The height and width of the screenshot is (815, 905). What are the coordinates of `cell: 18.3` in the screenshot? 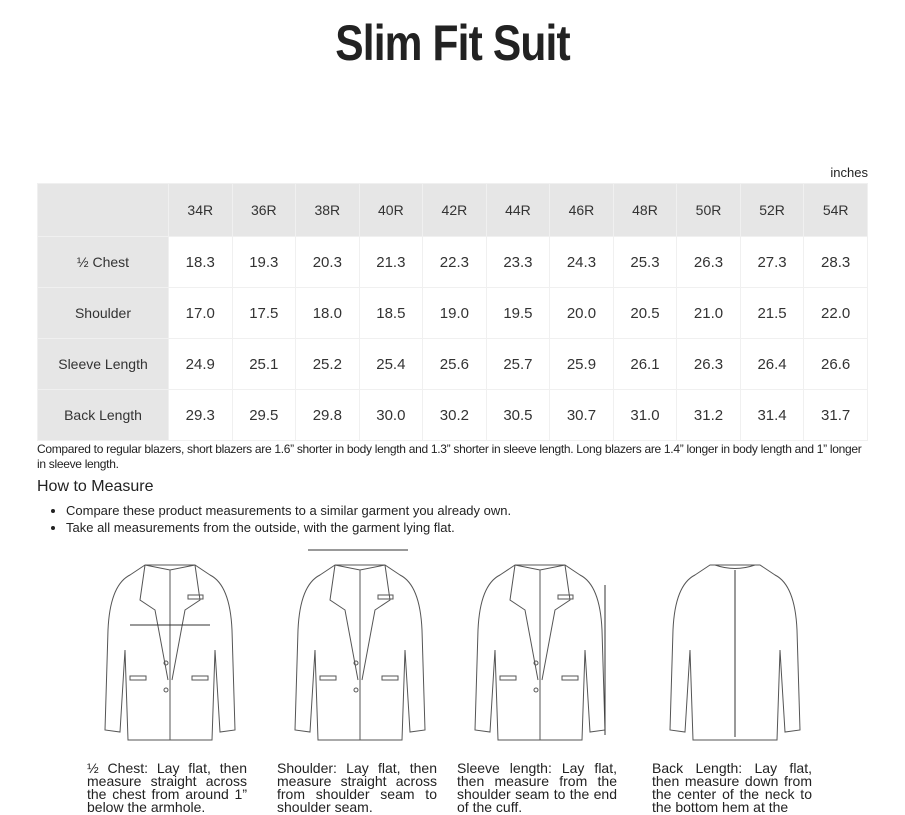 It's located at (200, 262).